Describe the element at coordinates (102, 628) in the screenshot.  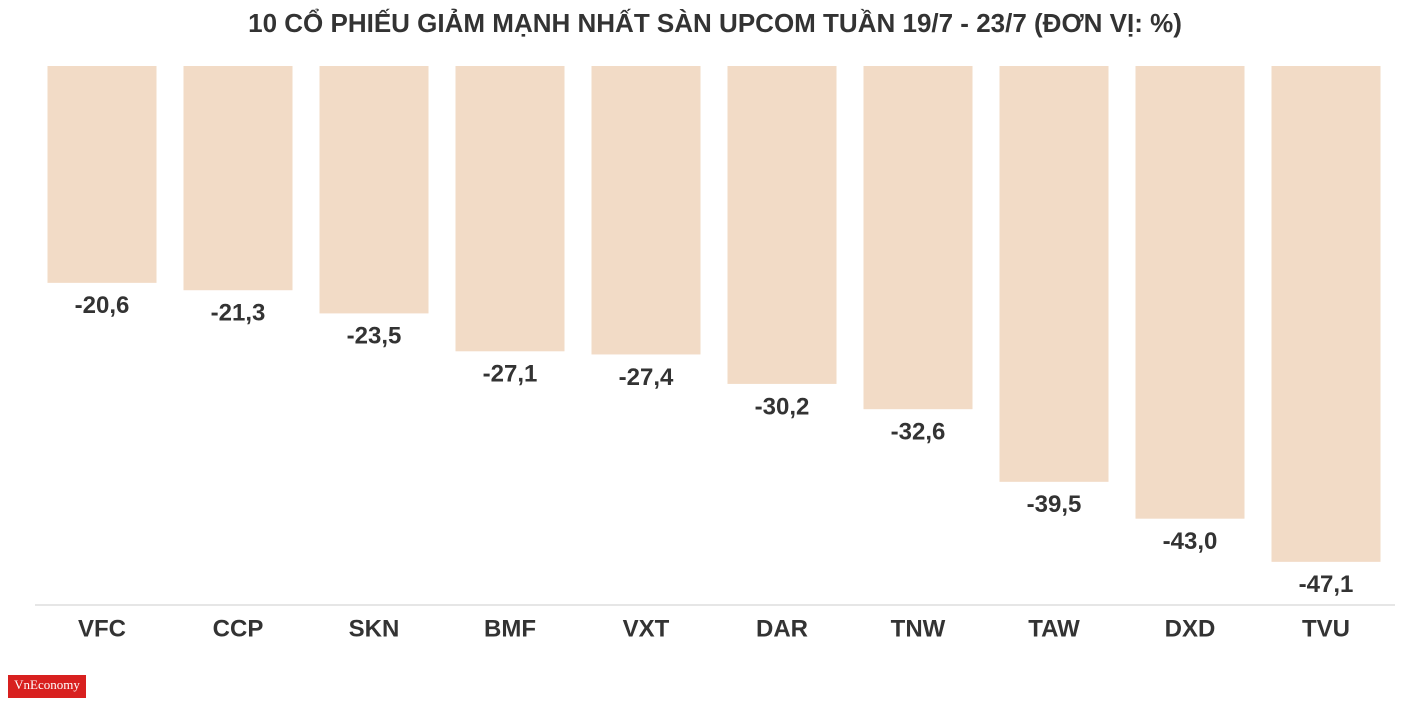
I see `x-tick-label: VFC` at that location.